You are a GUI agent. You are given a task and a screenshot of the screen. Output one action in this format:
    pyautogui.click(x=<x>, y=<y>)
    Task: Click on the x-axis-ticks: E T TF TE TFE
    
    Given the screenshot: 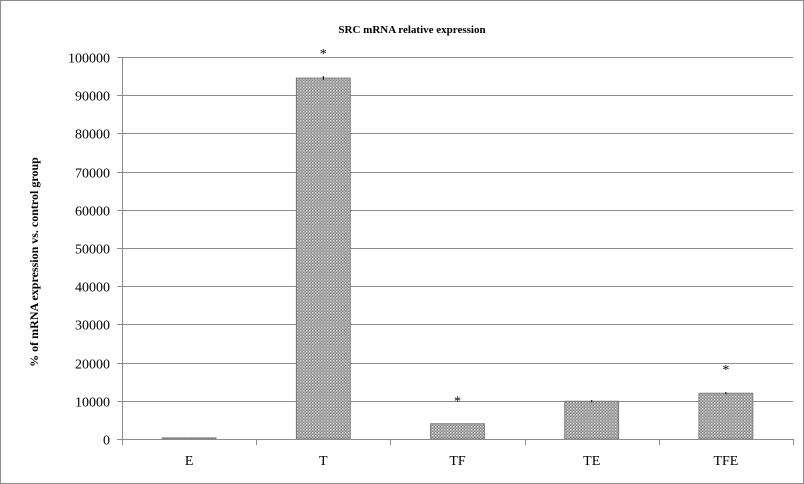 What is the action you would take?
    pyautogui.click(x=458, y=454)
    